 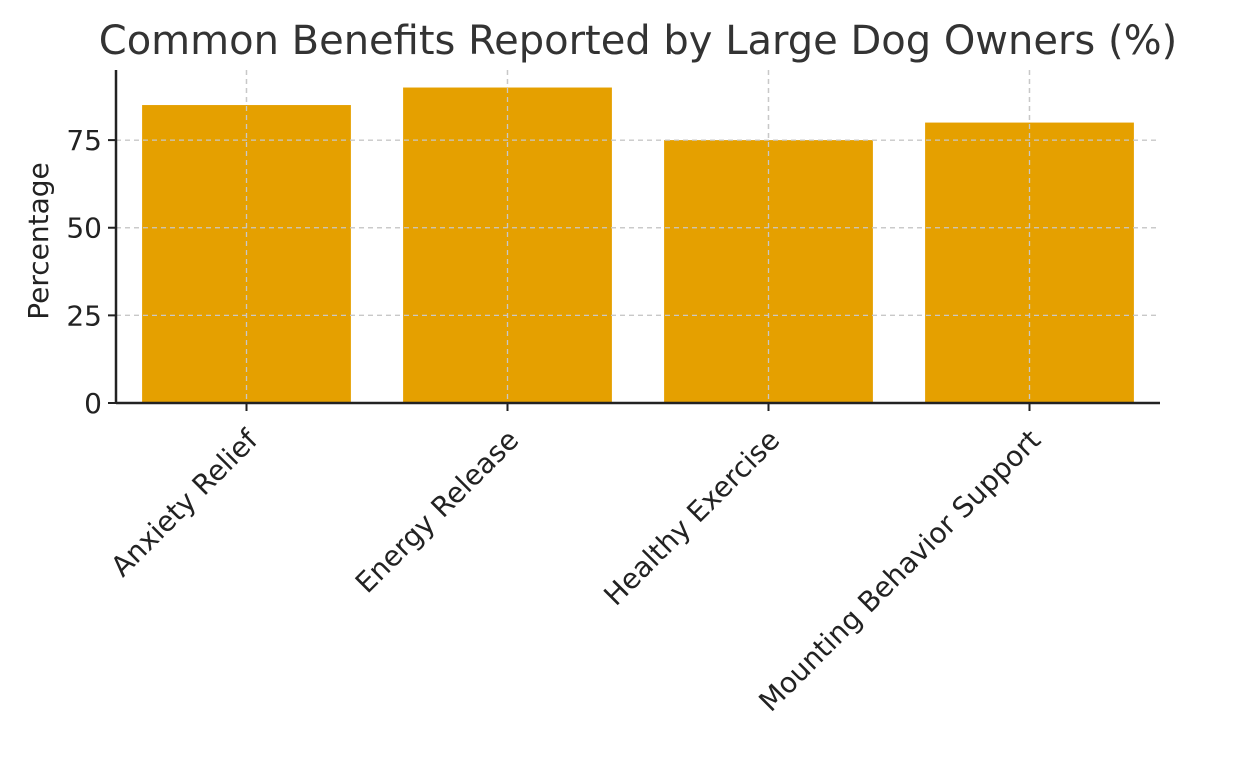 What do you see at coordinates (84, 140) in the screenshot?
I see `y-tick-label: 75` at bounding box center [84, 140].